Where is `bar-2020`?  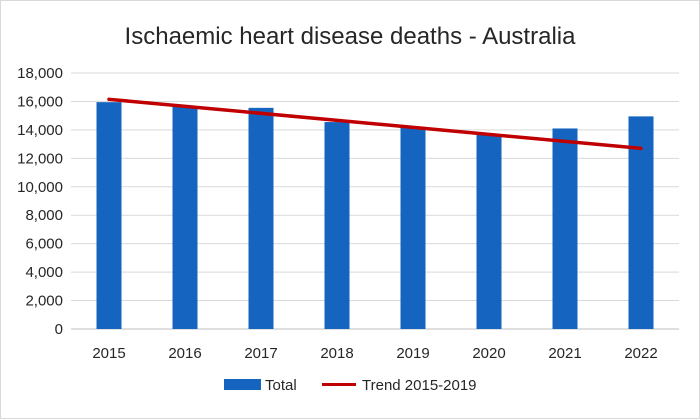 bar-2020 is located at coordinates (489, 231).